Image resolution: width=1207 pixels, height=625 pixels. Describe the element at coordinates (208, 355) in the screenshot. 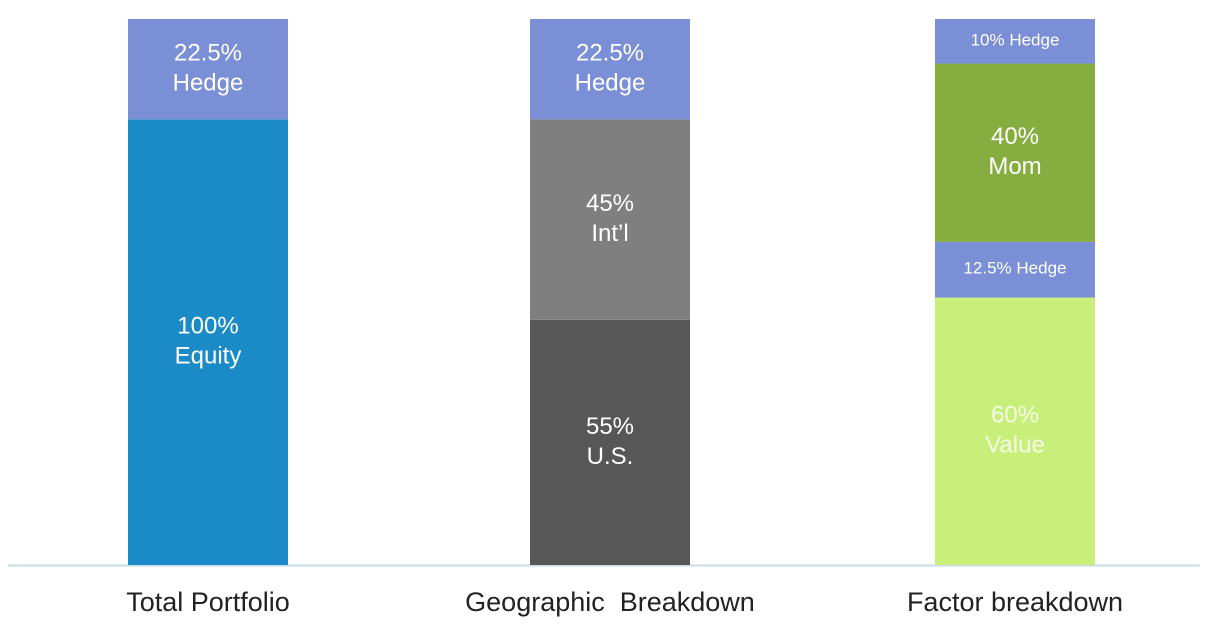

I see `segment-name: Equity` at that location.